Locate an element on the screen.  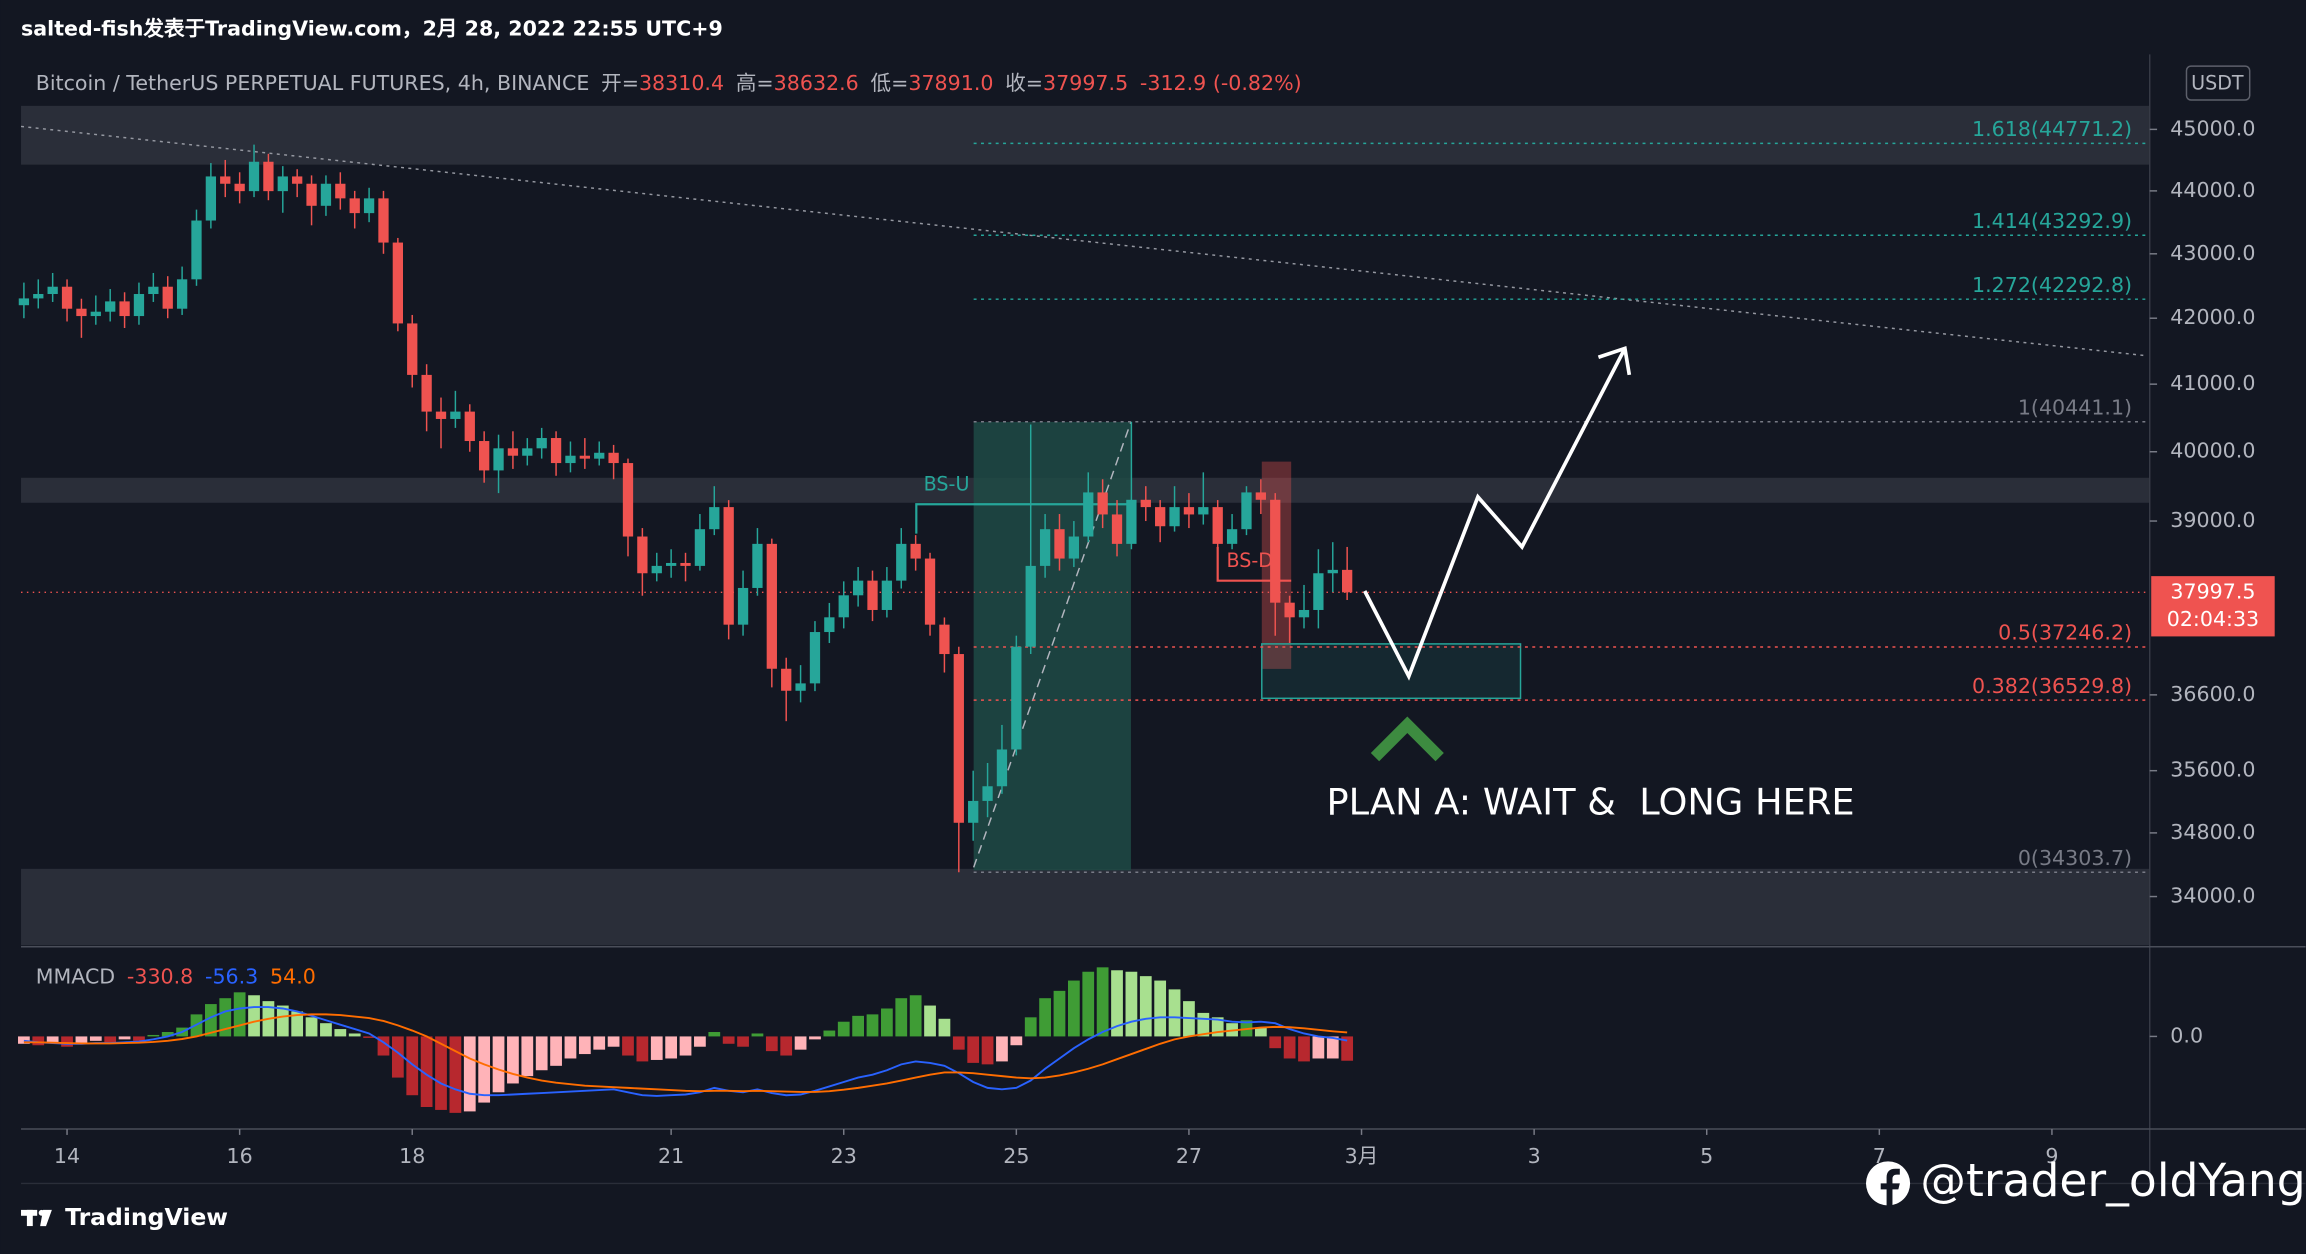
macd-line is located at coordinates (685, 1053).